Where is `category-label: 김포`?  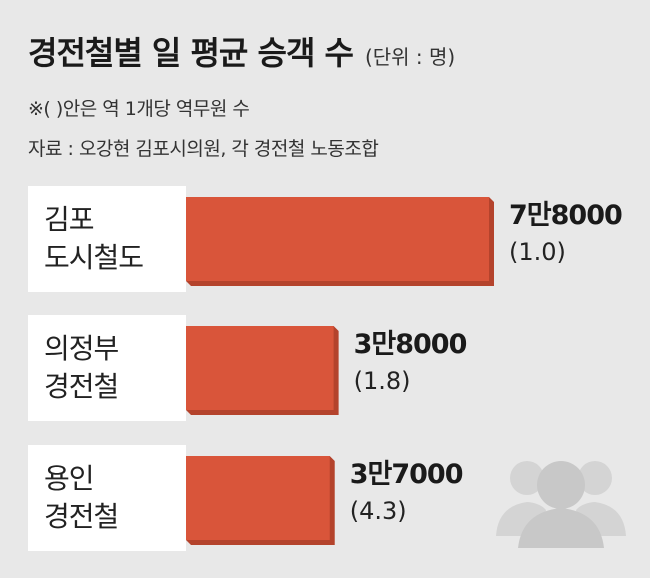 category-label: 김포 is located at coordinates (69, 219).